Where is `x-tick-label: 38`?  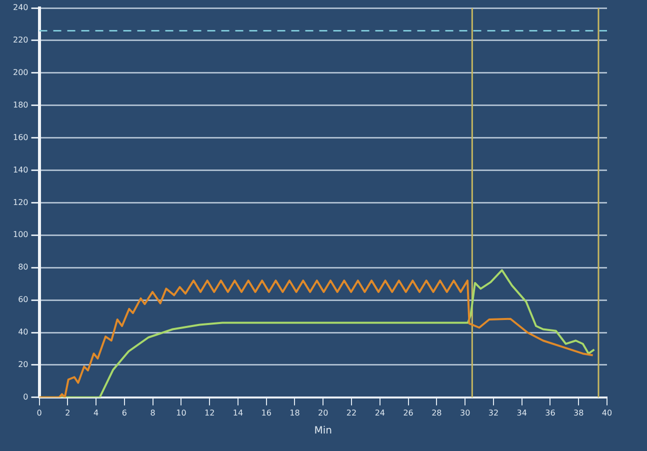
x-tick-label: 38 is located at coordinates (579, 413).